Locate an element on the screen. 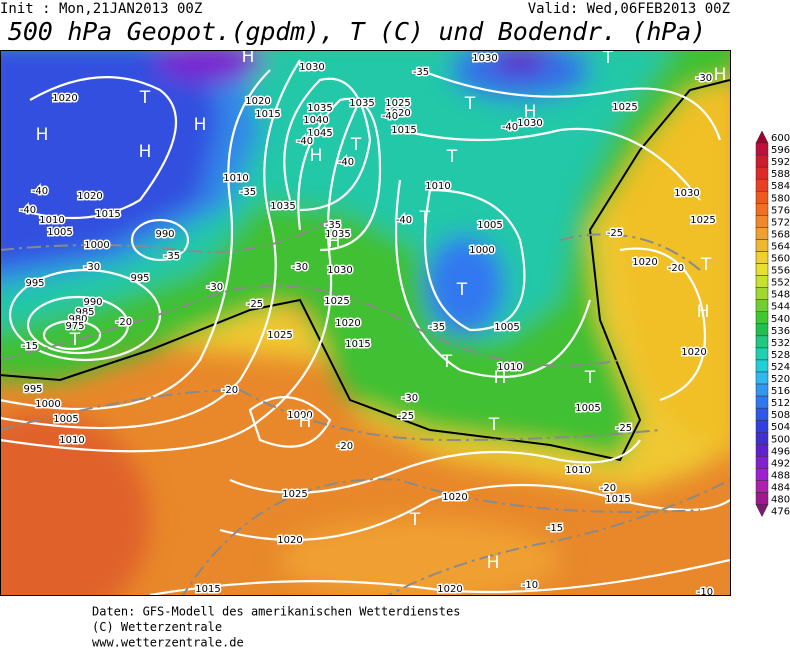  legend-level: 524 is located at coordinates (780, 367).